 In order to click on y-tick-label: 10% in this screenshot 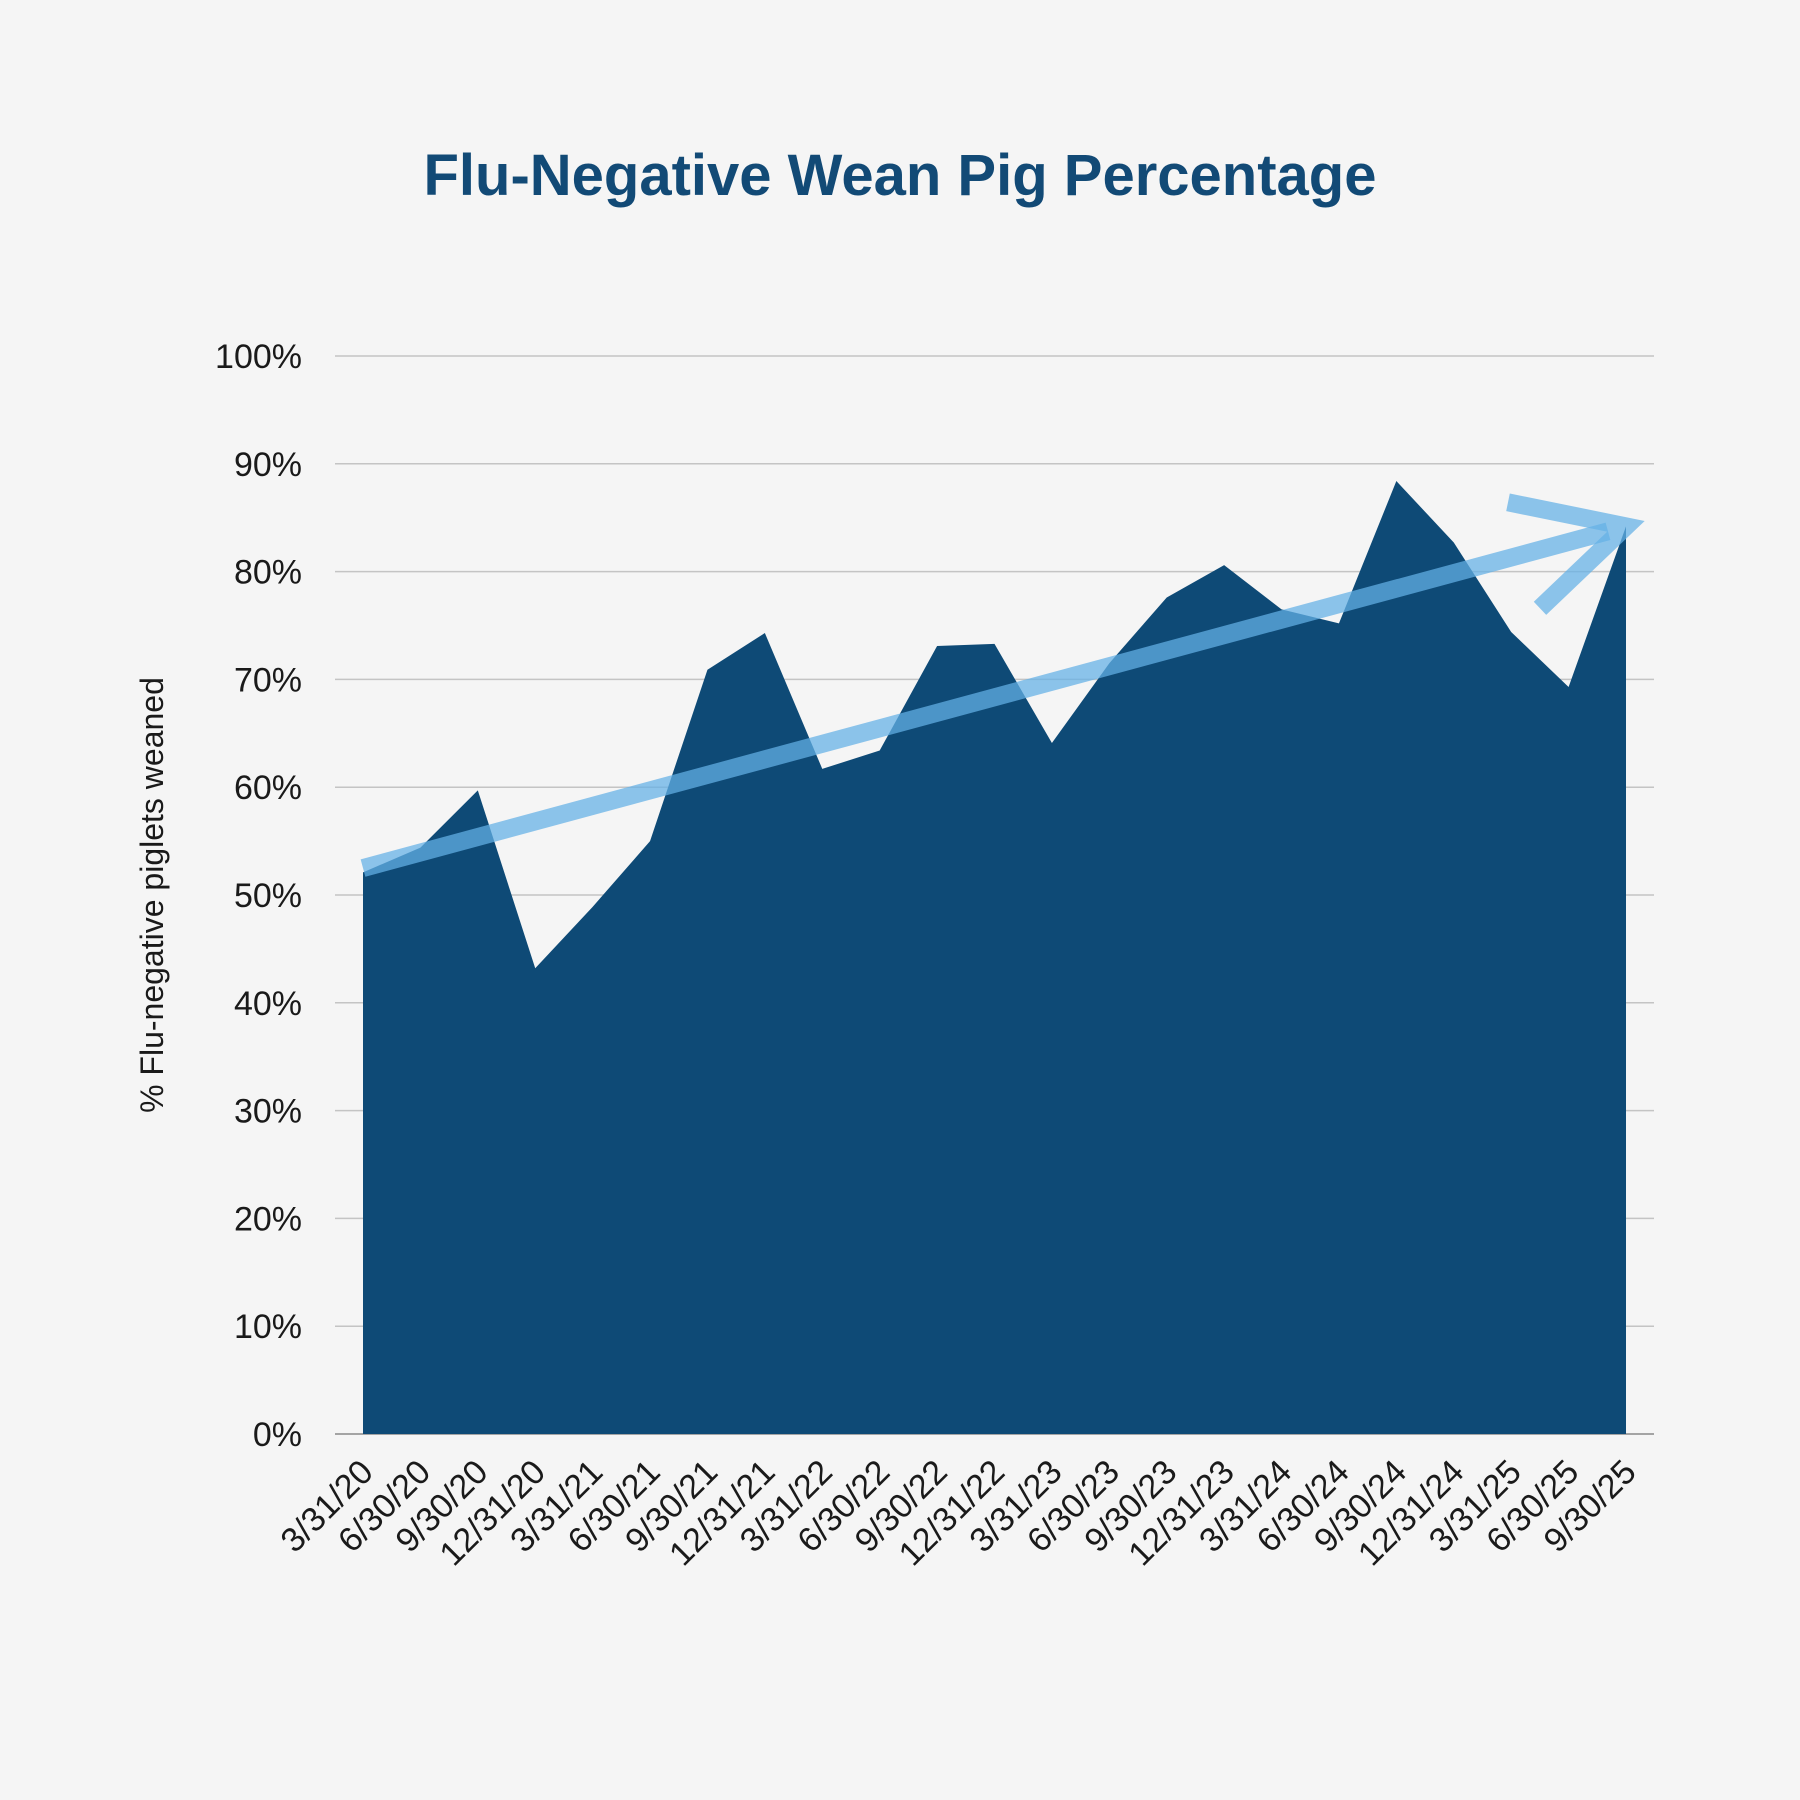, I will do `click(268, 1327)`.